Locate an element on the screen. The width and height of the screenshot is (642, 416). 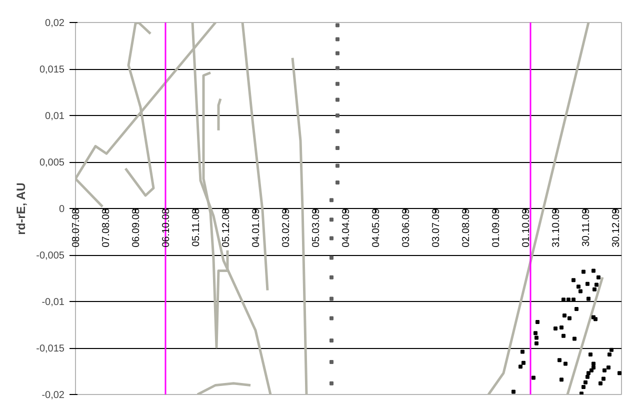
y-tick-label: -0,02 is located at coordinates (53, 395).